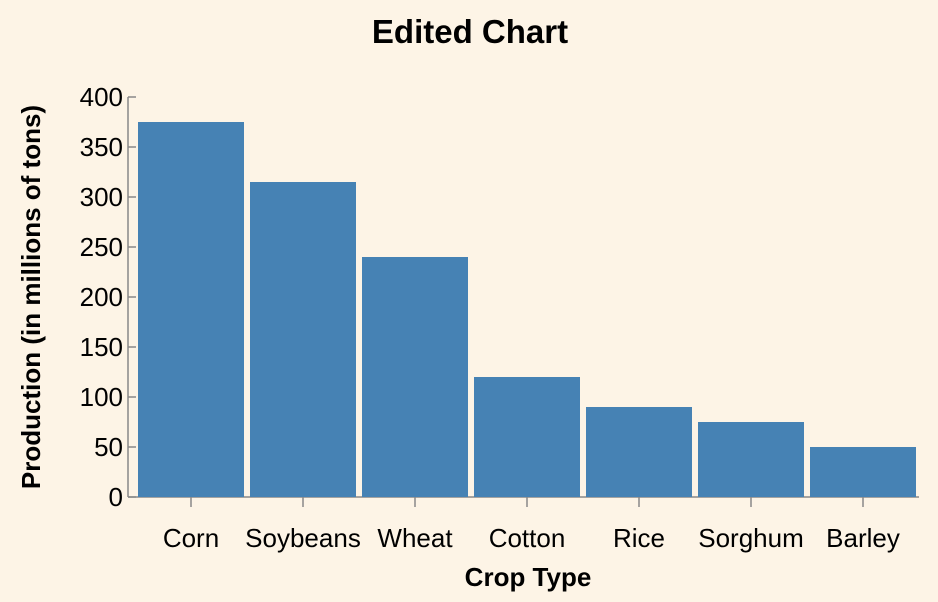  I want to click on x-tick-label: Rice, so click(639, 538).